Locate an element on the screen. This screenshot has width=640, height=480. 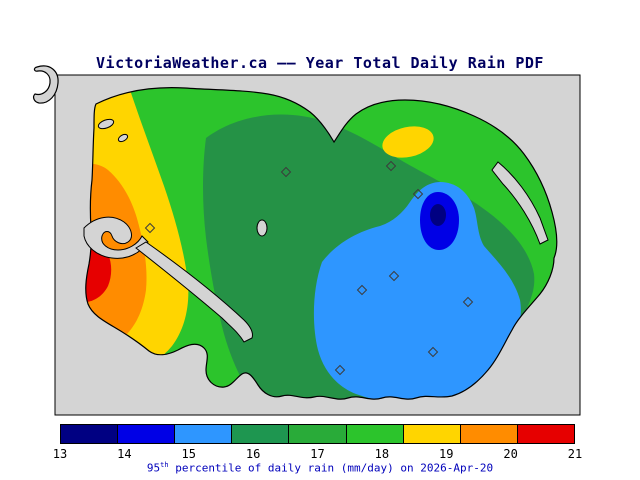
colorbar-label: 14 is located at coordinates (124, 454).